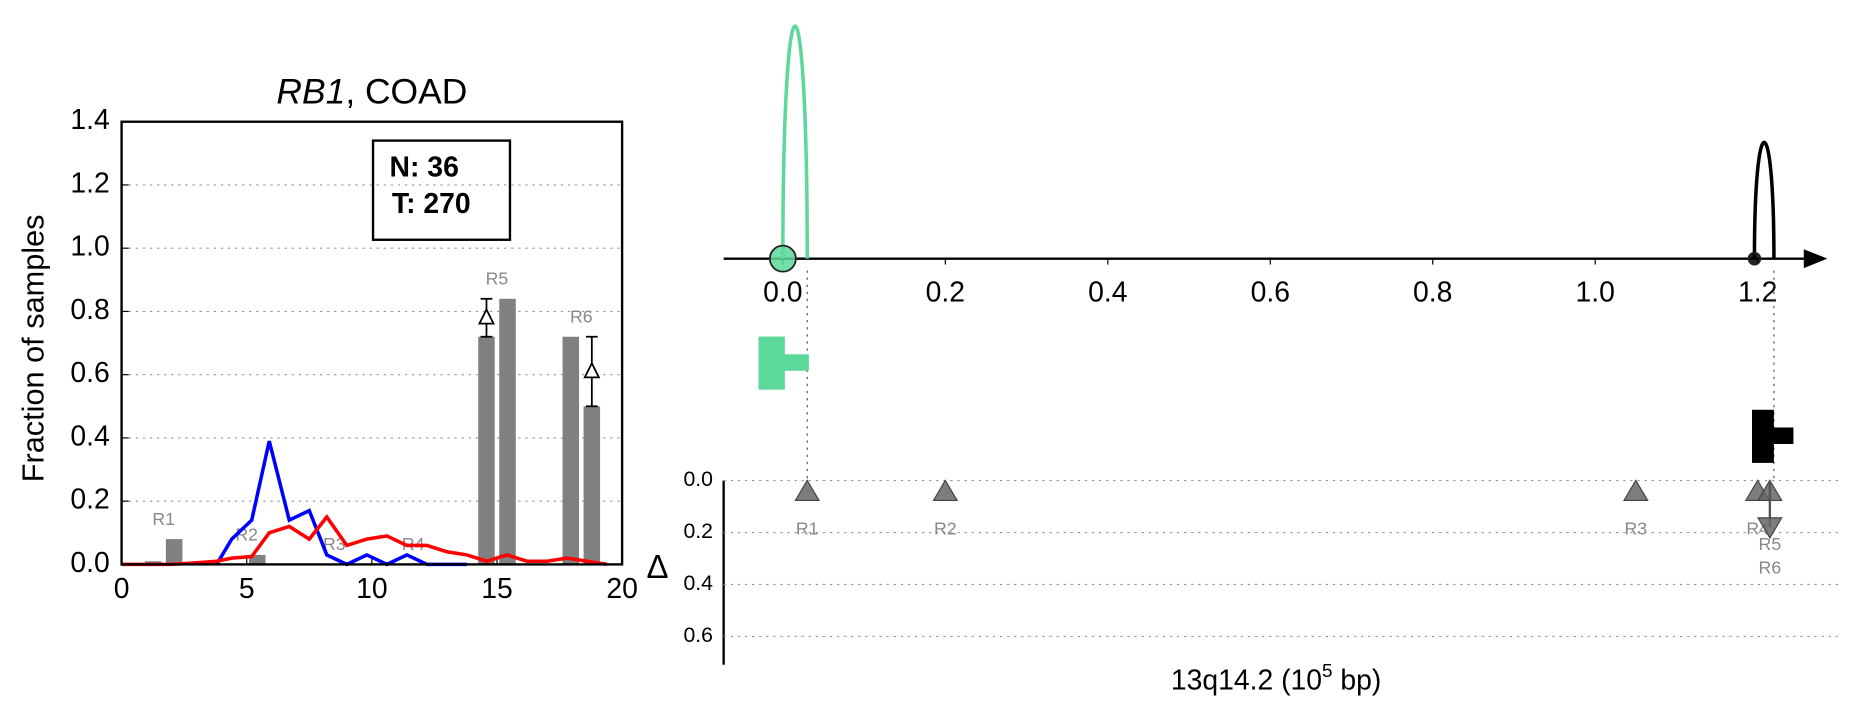 The image size is (1851, 718). Describe the element at coordinates (89, 247) in the screenshot. I see `y-tick-label: 1.0` at that location.